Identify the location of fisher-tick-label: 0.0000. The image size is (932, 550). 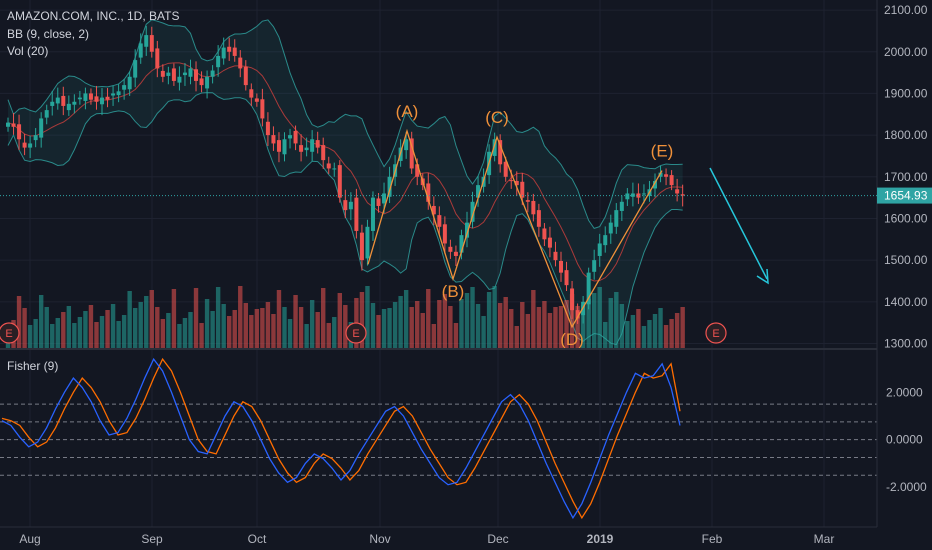
(904, 440).